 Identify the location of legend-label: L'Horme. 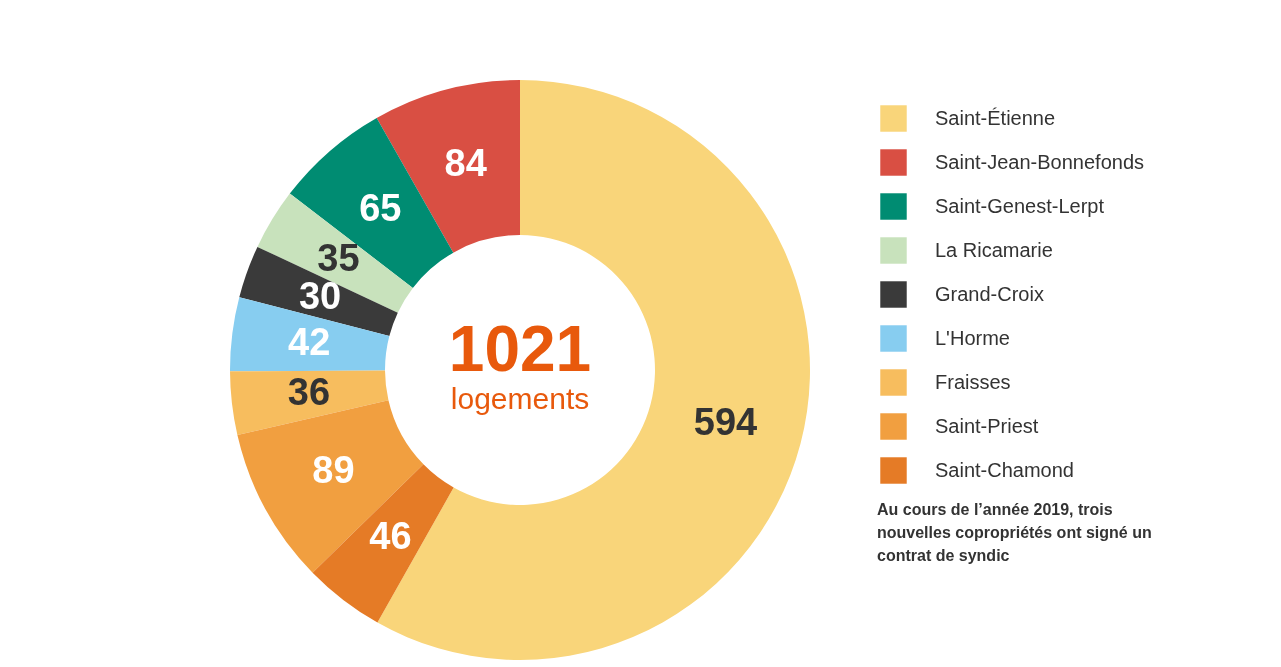
(972, 337).